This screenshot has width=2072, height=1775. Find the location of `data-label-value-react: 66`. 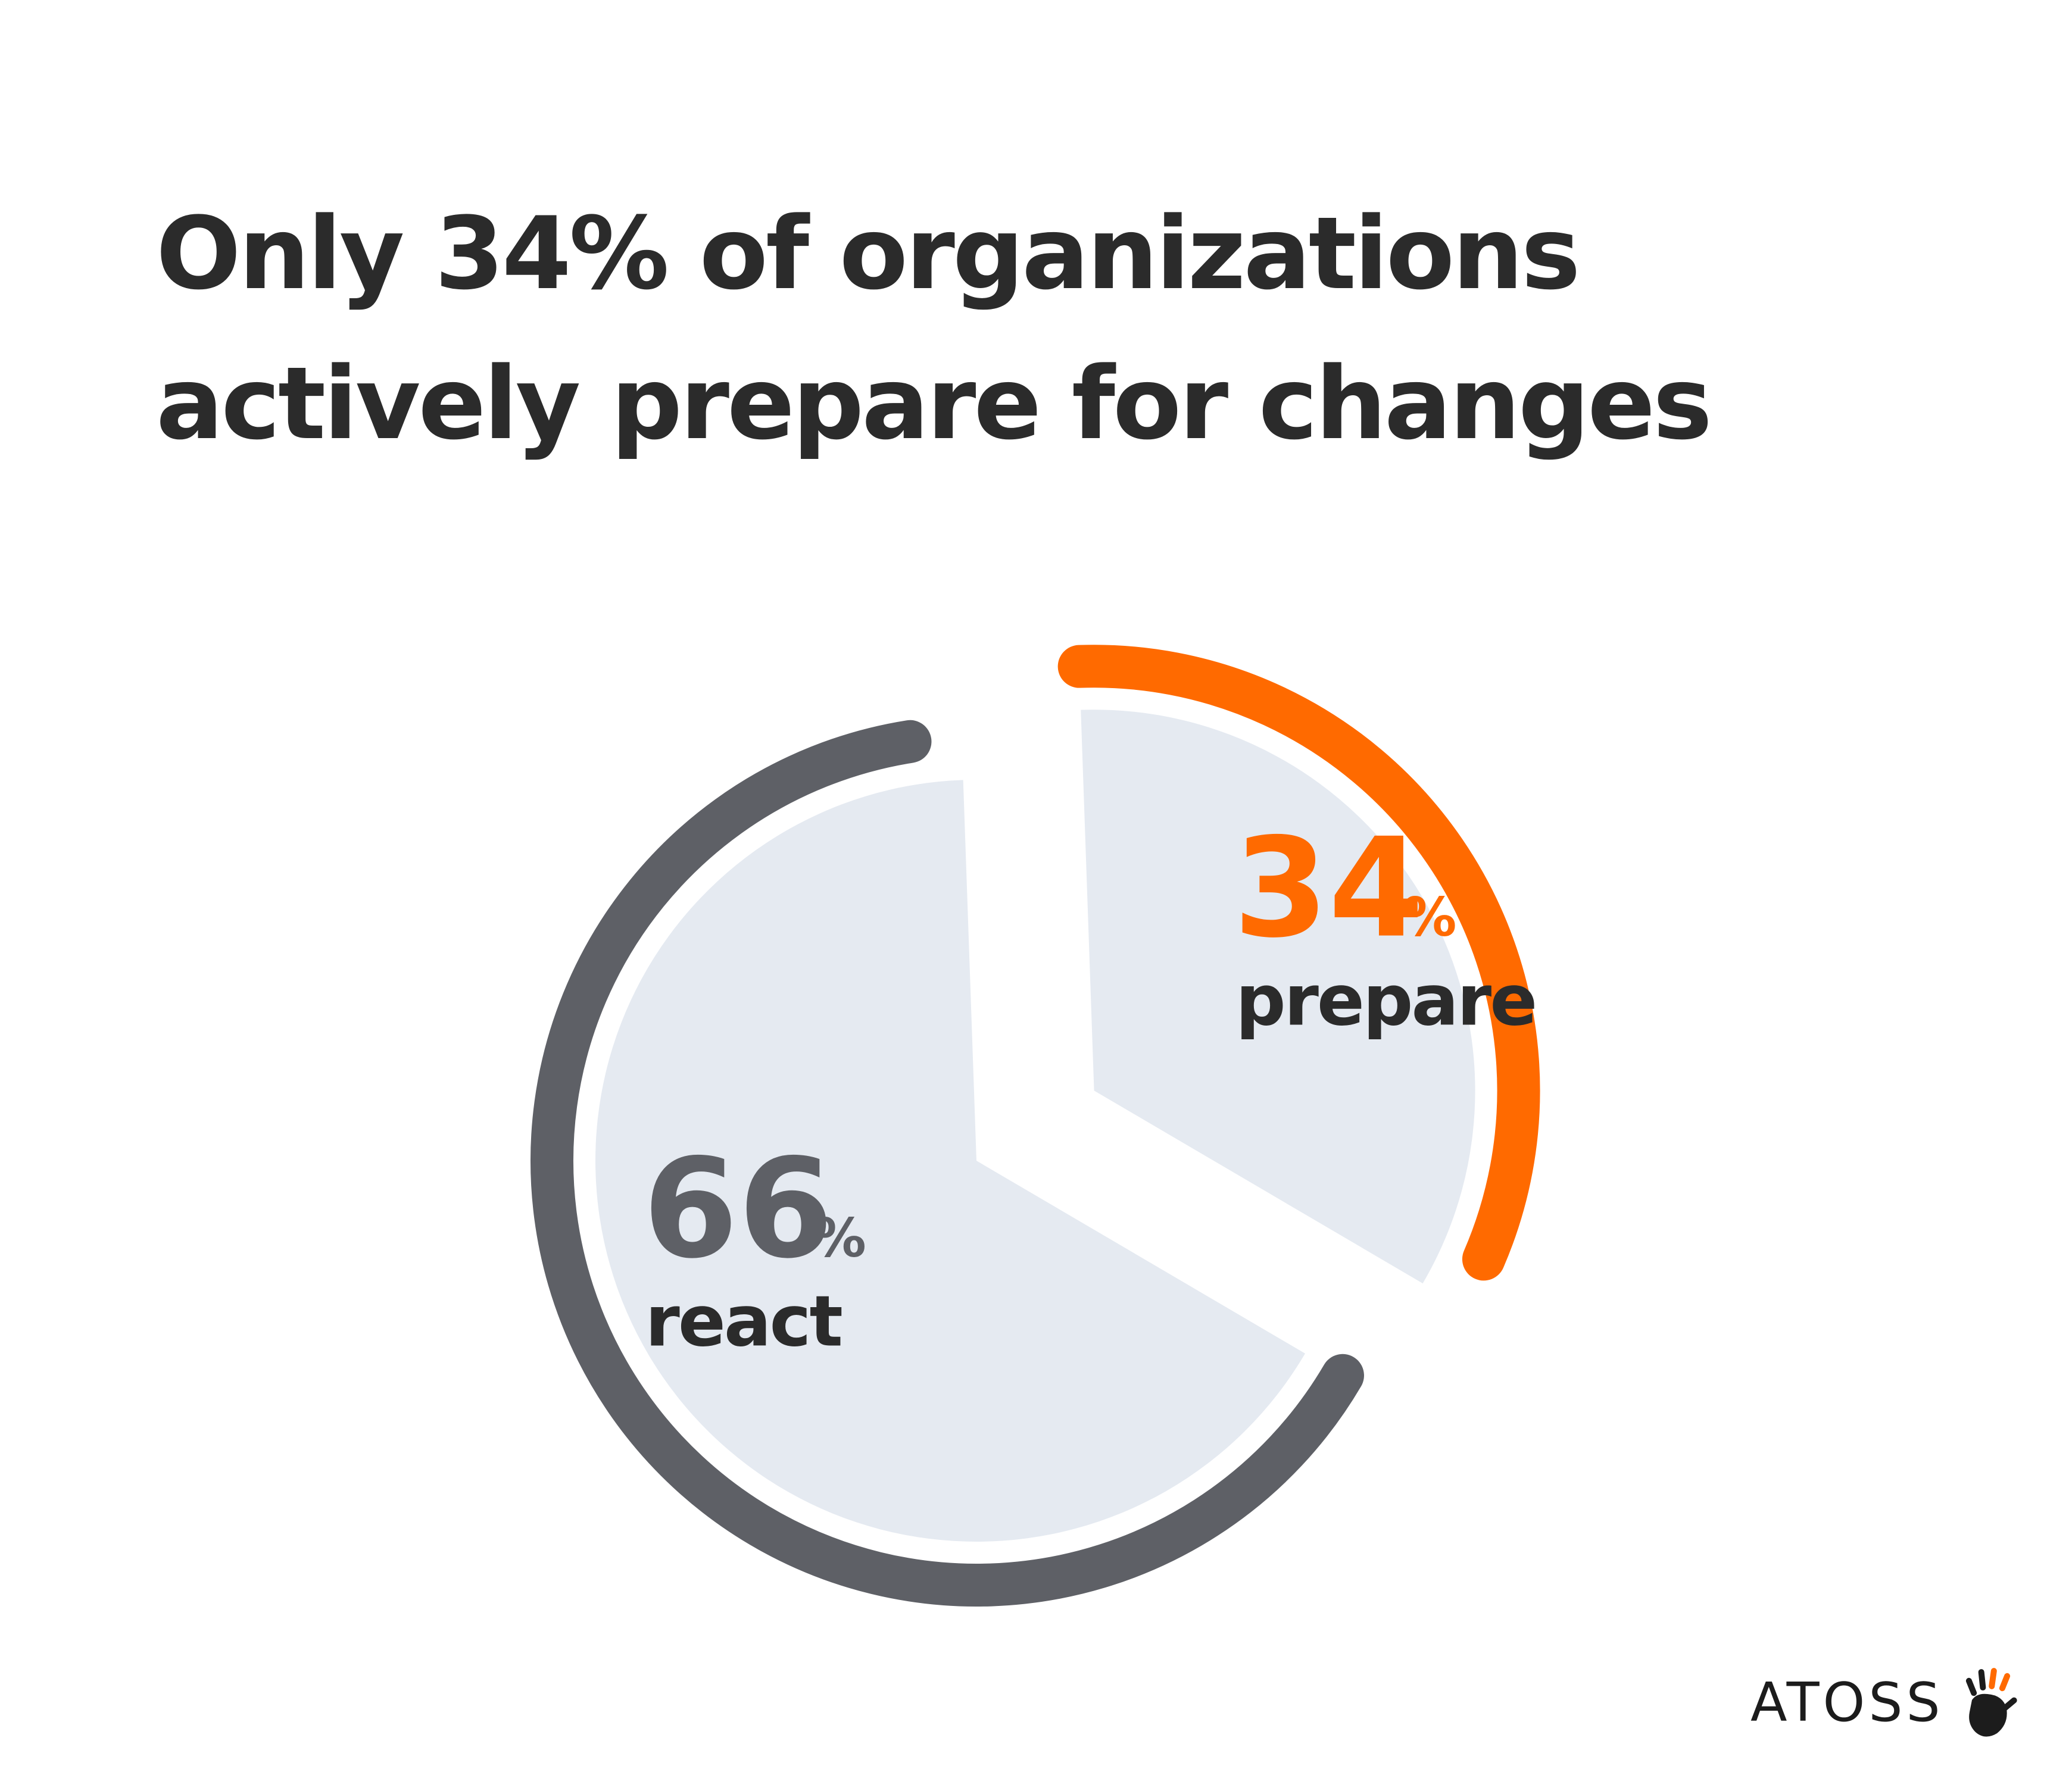

data-label-value-react: 66 is located at coordinates (739, 1209).